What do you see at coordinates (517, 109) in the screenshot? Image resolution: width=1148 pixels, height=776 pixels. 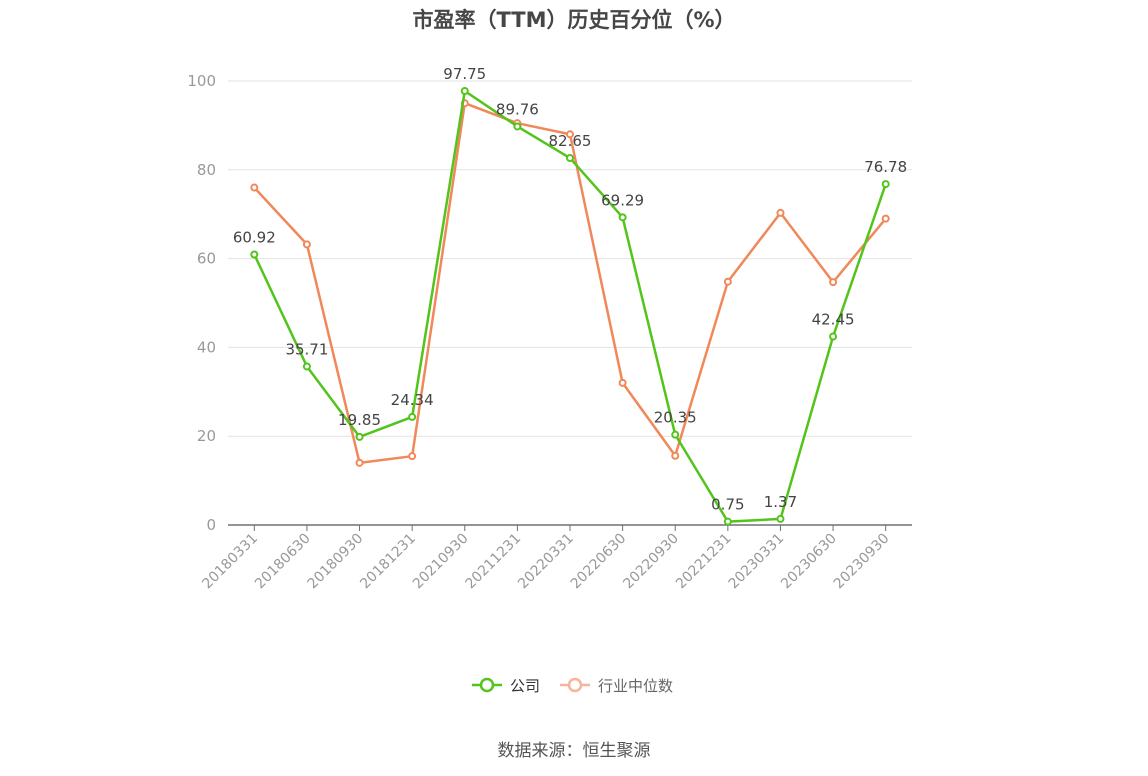 I see `data-label: 89.76` at bounding box center [517, 109].